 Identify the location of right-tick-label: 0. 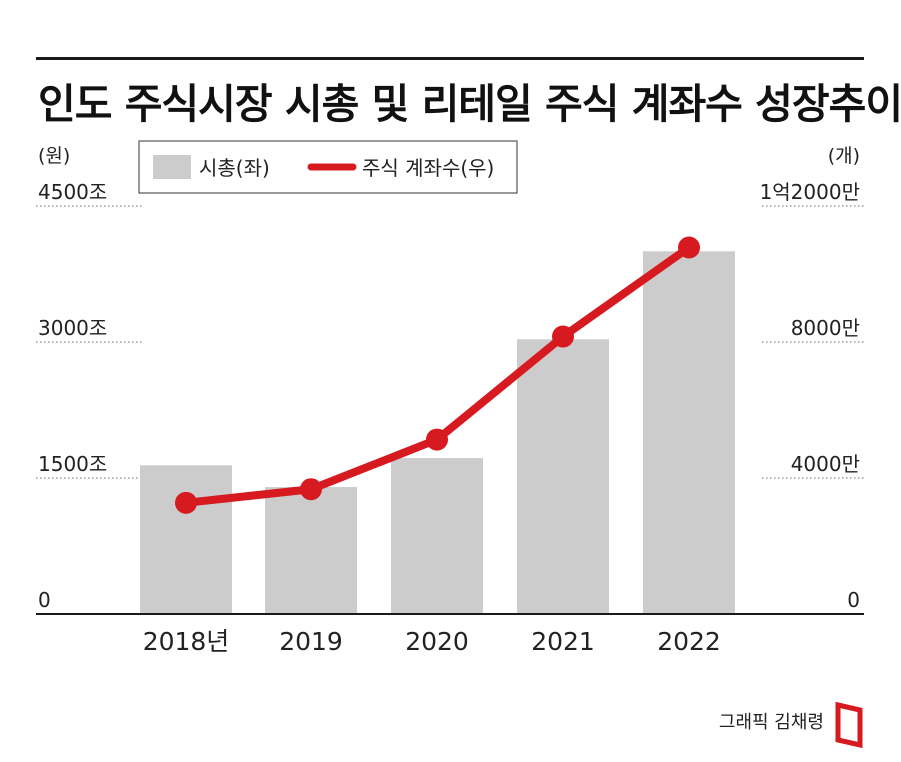
(853, 600).